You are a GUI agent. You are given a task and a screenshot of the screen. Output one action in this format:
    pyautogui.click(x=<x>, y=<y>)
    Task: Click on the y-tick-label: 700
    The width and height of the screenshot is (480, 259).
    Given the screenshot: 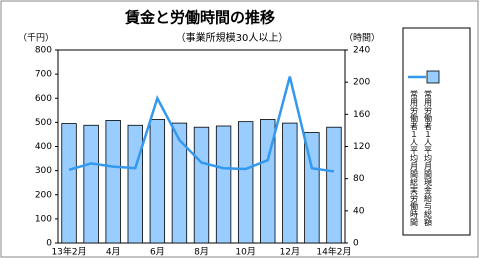 What is the action you would take?
    pyautogui.click(x=43, y=75)
    